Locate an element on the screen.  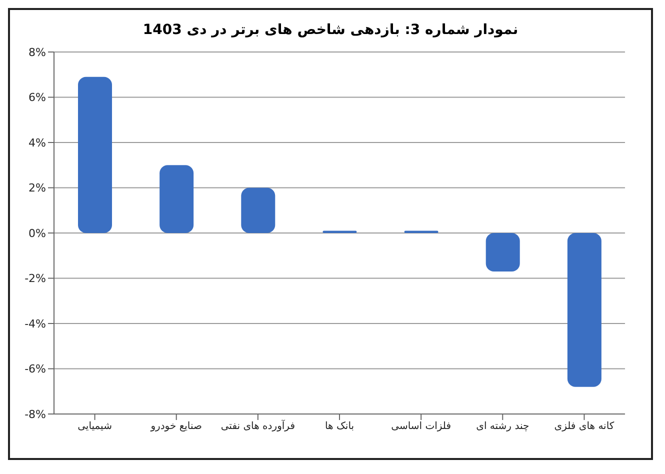
x-tick-label: شیمیایی is located at coordinates (95, 426).